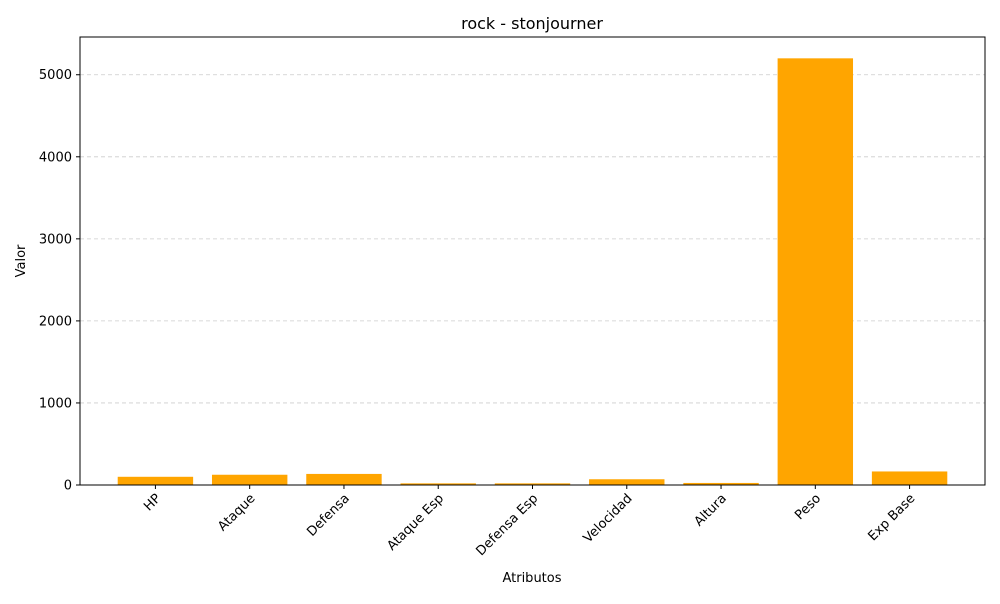 The height and width of the screenshot is (604, 1000). Describe the element at coordinates (627, 482) in the screenshot. I see `bar-velocidad` at that location.